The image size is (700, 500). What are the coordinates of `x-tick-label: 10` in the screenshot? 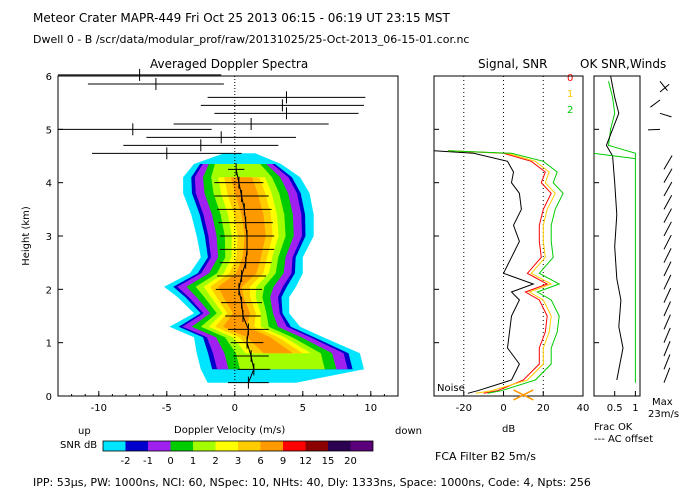 It's located at (370, 408).